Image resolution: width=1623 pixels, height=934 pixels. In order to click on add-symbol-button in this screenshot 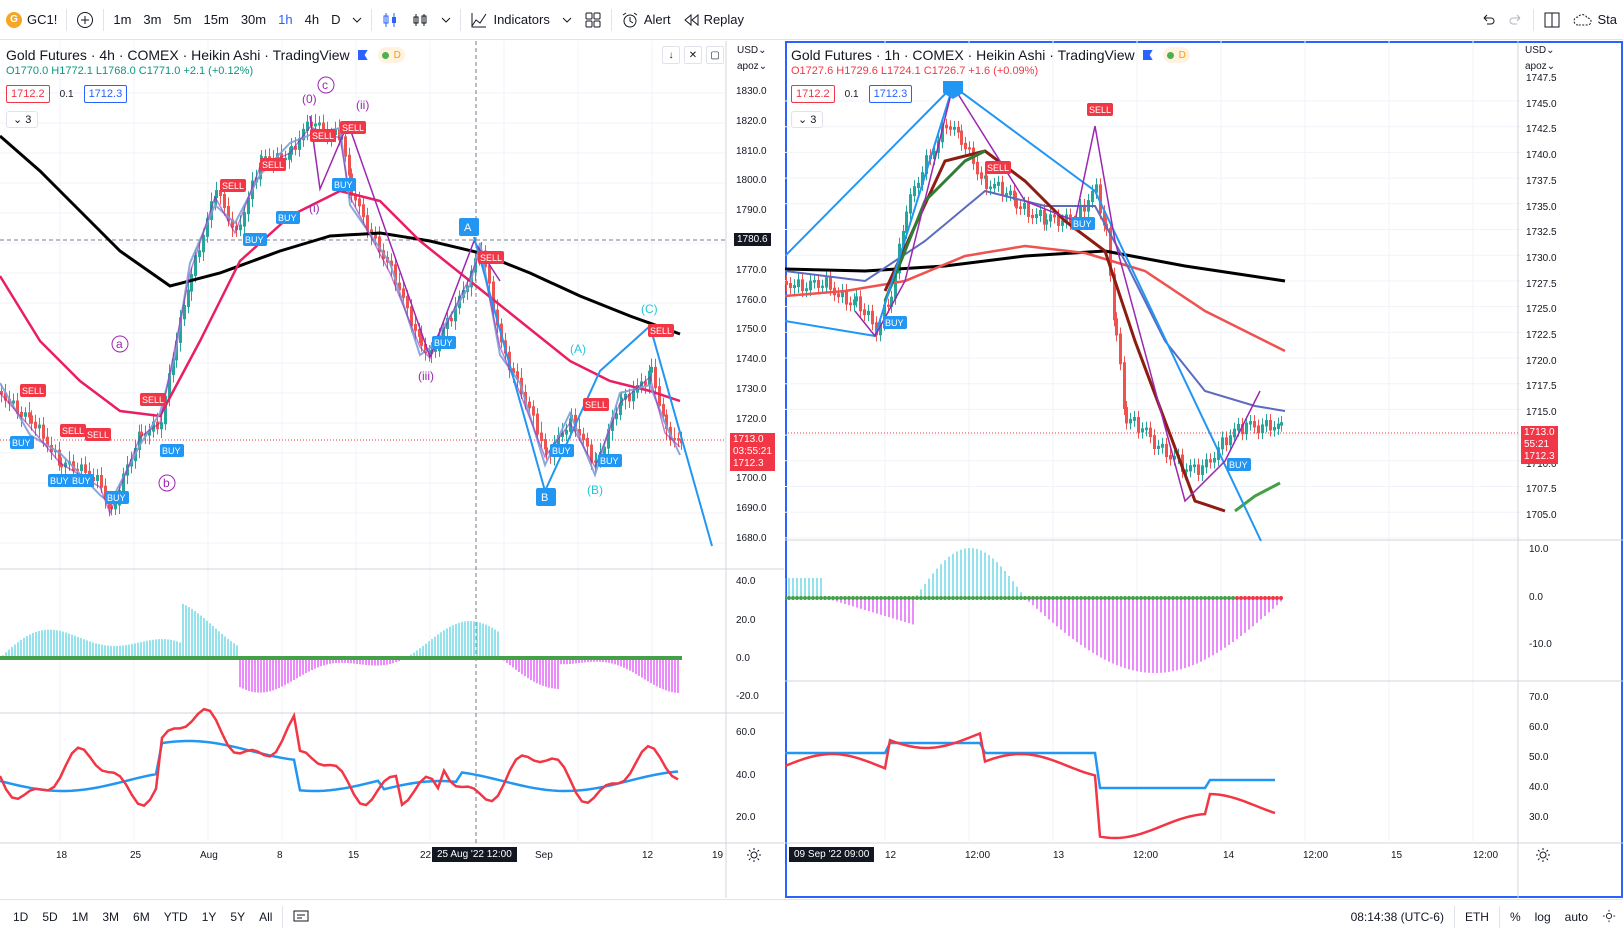, I will do `click(85, 20)`.